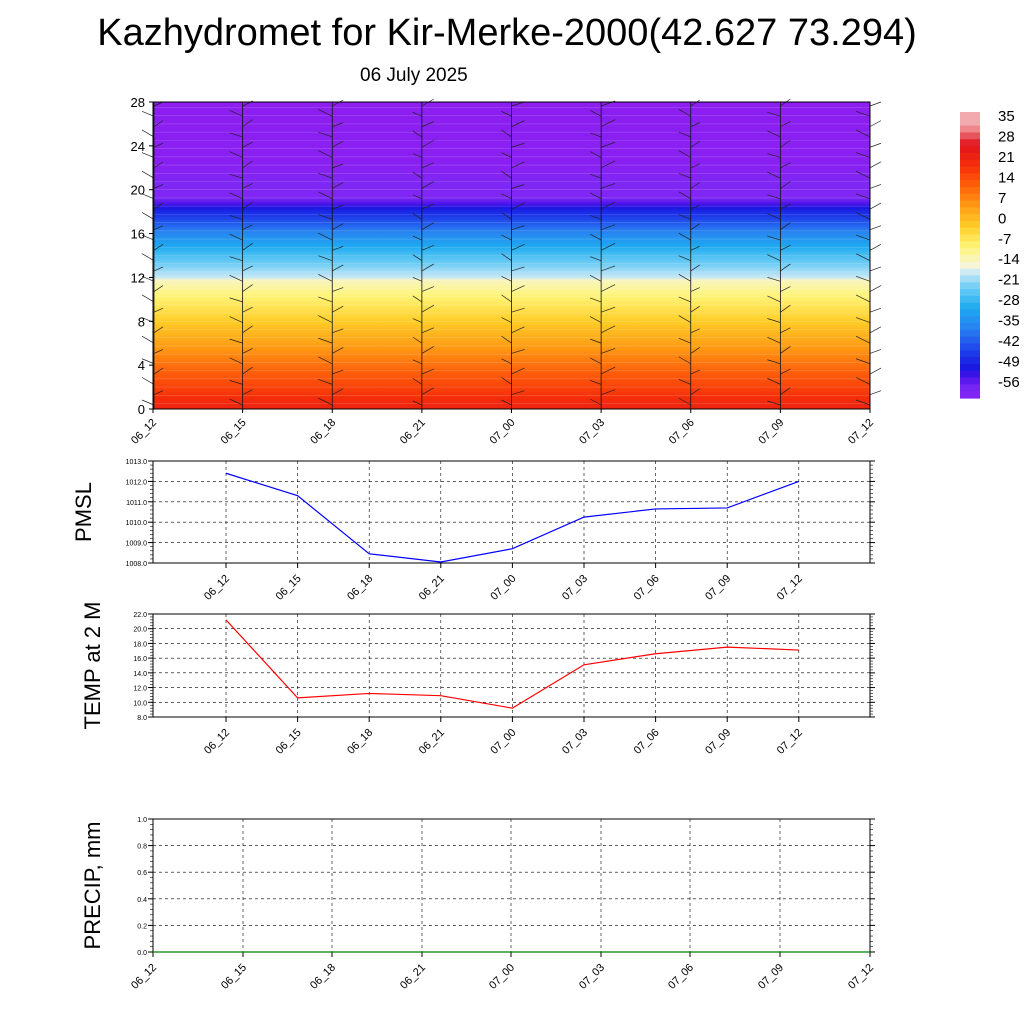 The height and width of the screenshot is (1024, 1024). Describe the element at coordinates (414, 75) in the screenshot. I see `chart-subtitle: 06 July 2025` at that location.